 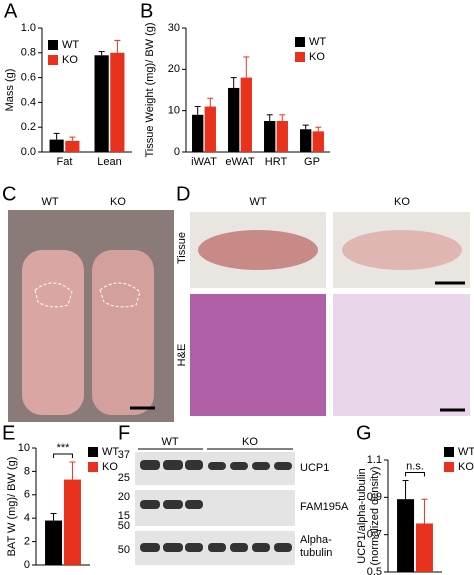 I want to click on y-tick-label: 0.9, so click(x=374, y=497).